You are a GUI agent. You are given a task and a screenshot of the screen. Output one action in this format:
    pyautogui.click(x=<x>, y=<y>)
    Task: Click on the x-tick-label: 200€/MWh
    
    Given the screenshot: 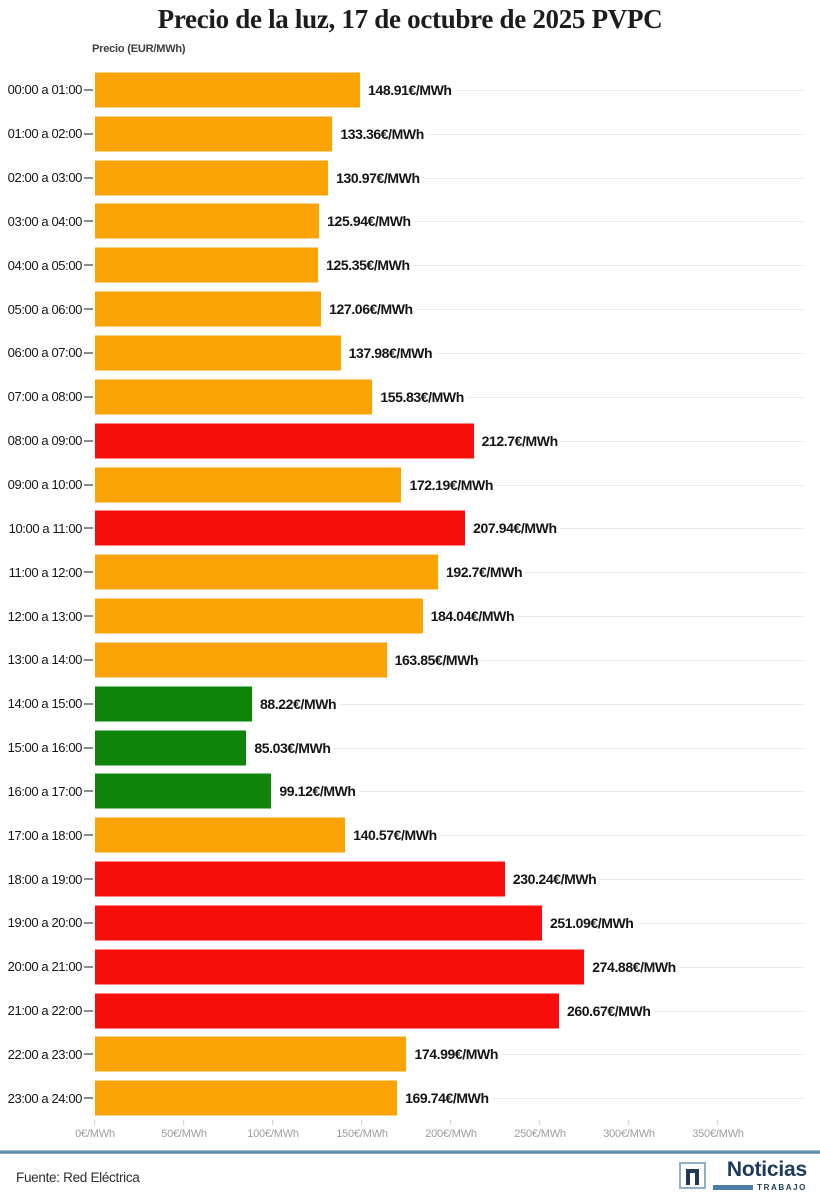 What is the action you would take?
    pyautogui.click(x=451, y=1134)
    